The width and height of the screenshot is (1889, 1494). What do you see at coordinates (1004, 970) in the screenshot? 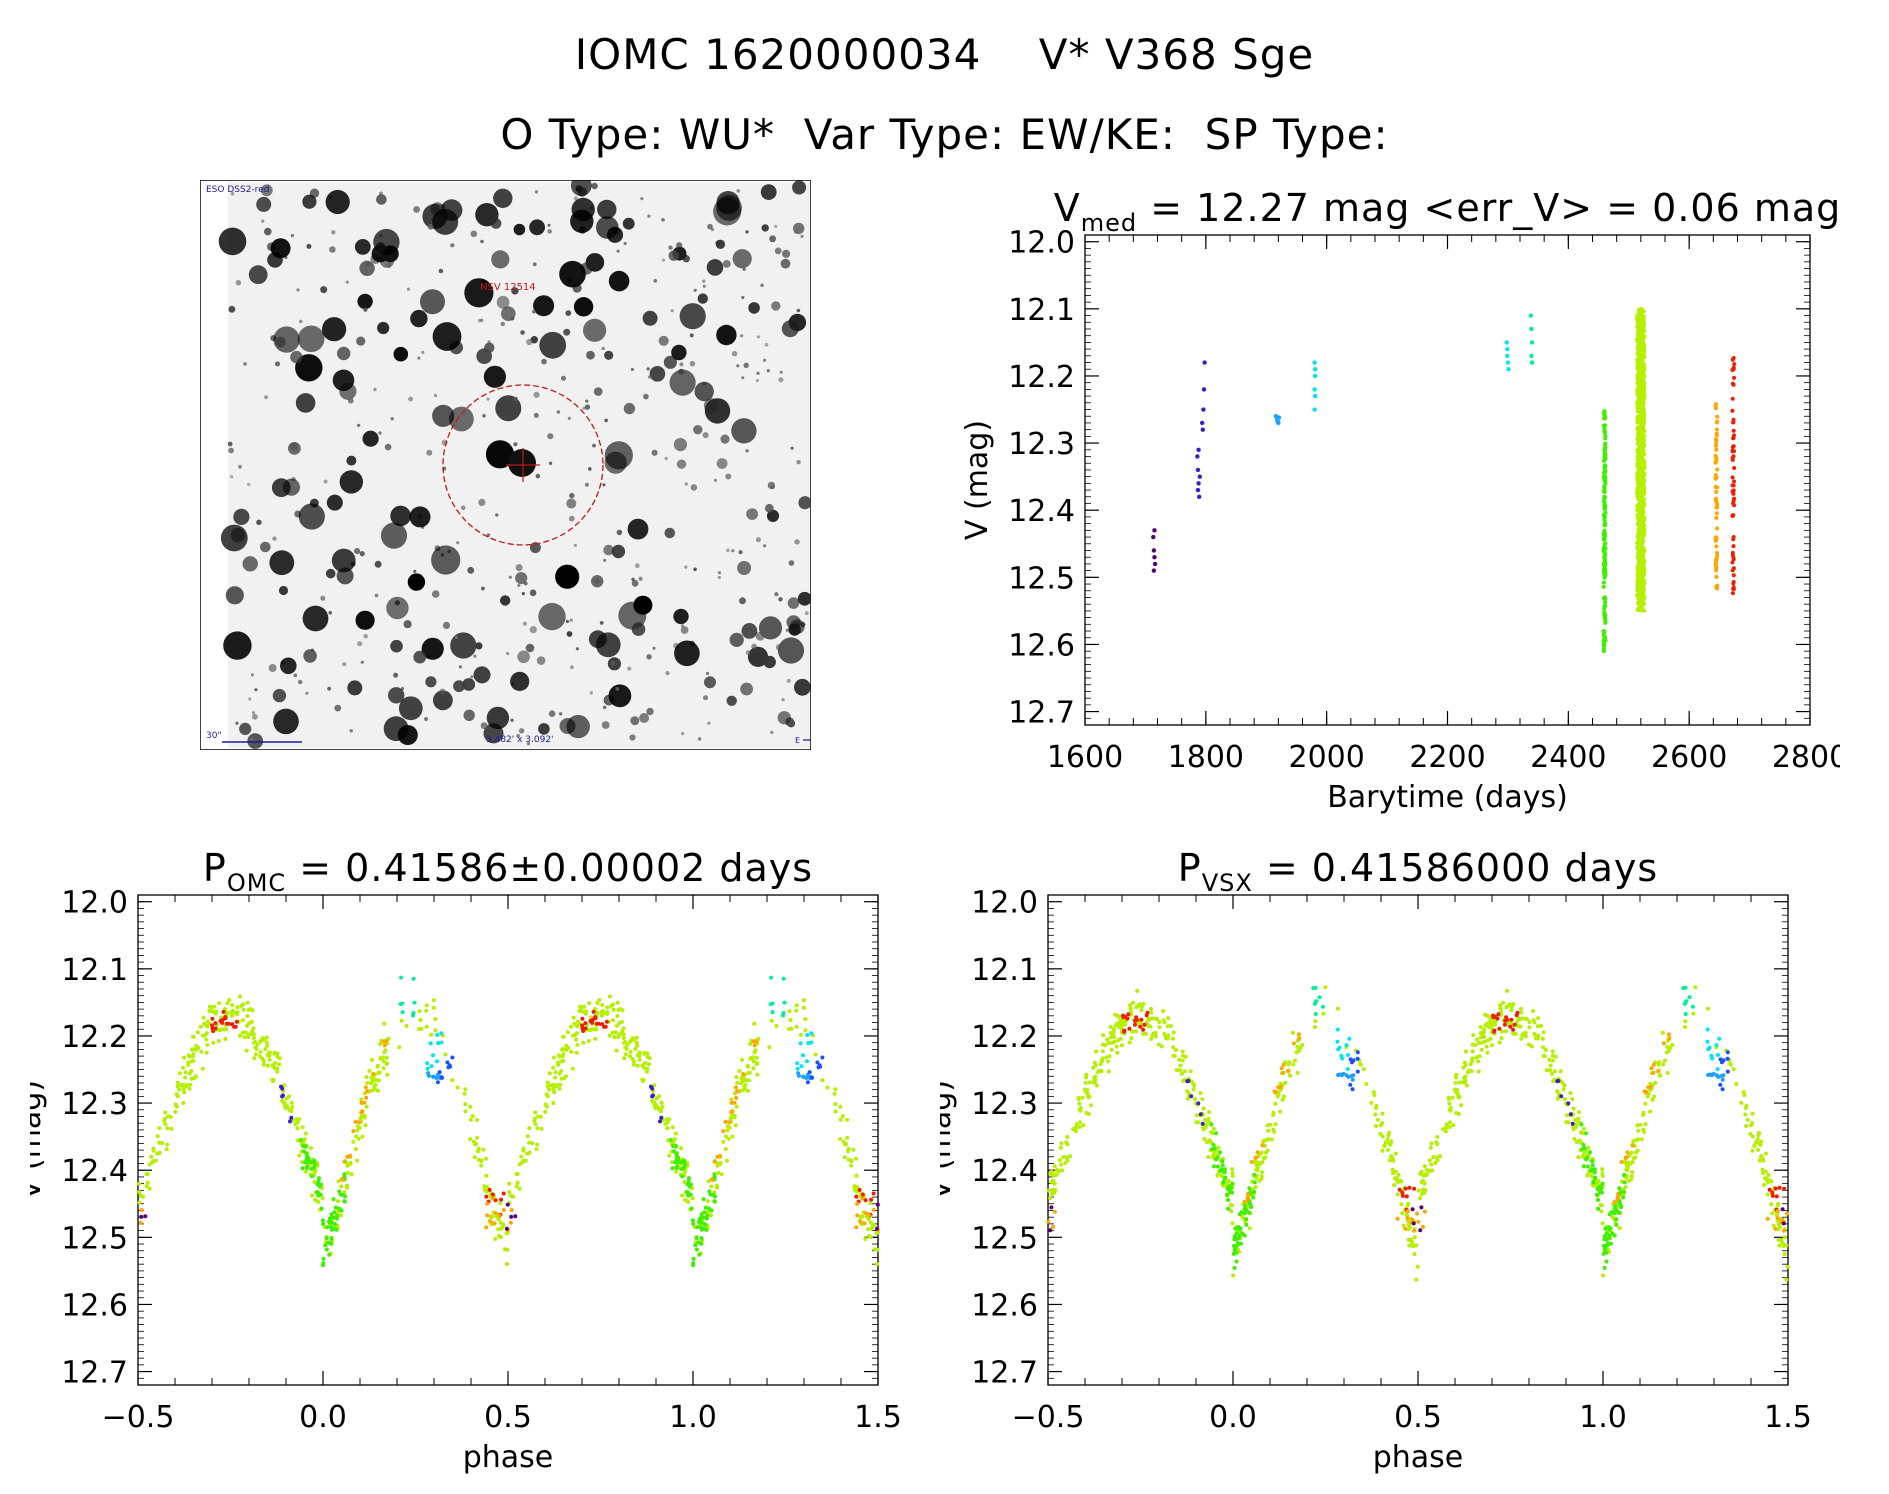
I see `y-tick-label: 12.1` at bounding box center [1004, 970].